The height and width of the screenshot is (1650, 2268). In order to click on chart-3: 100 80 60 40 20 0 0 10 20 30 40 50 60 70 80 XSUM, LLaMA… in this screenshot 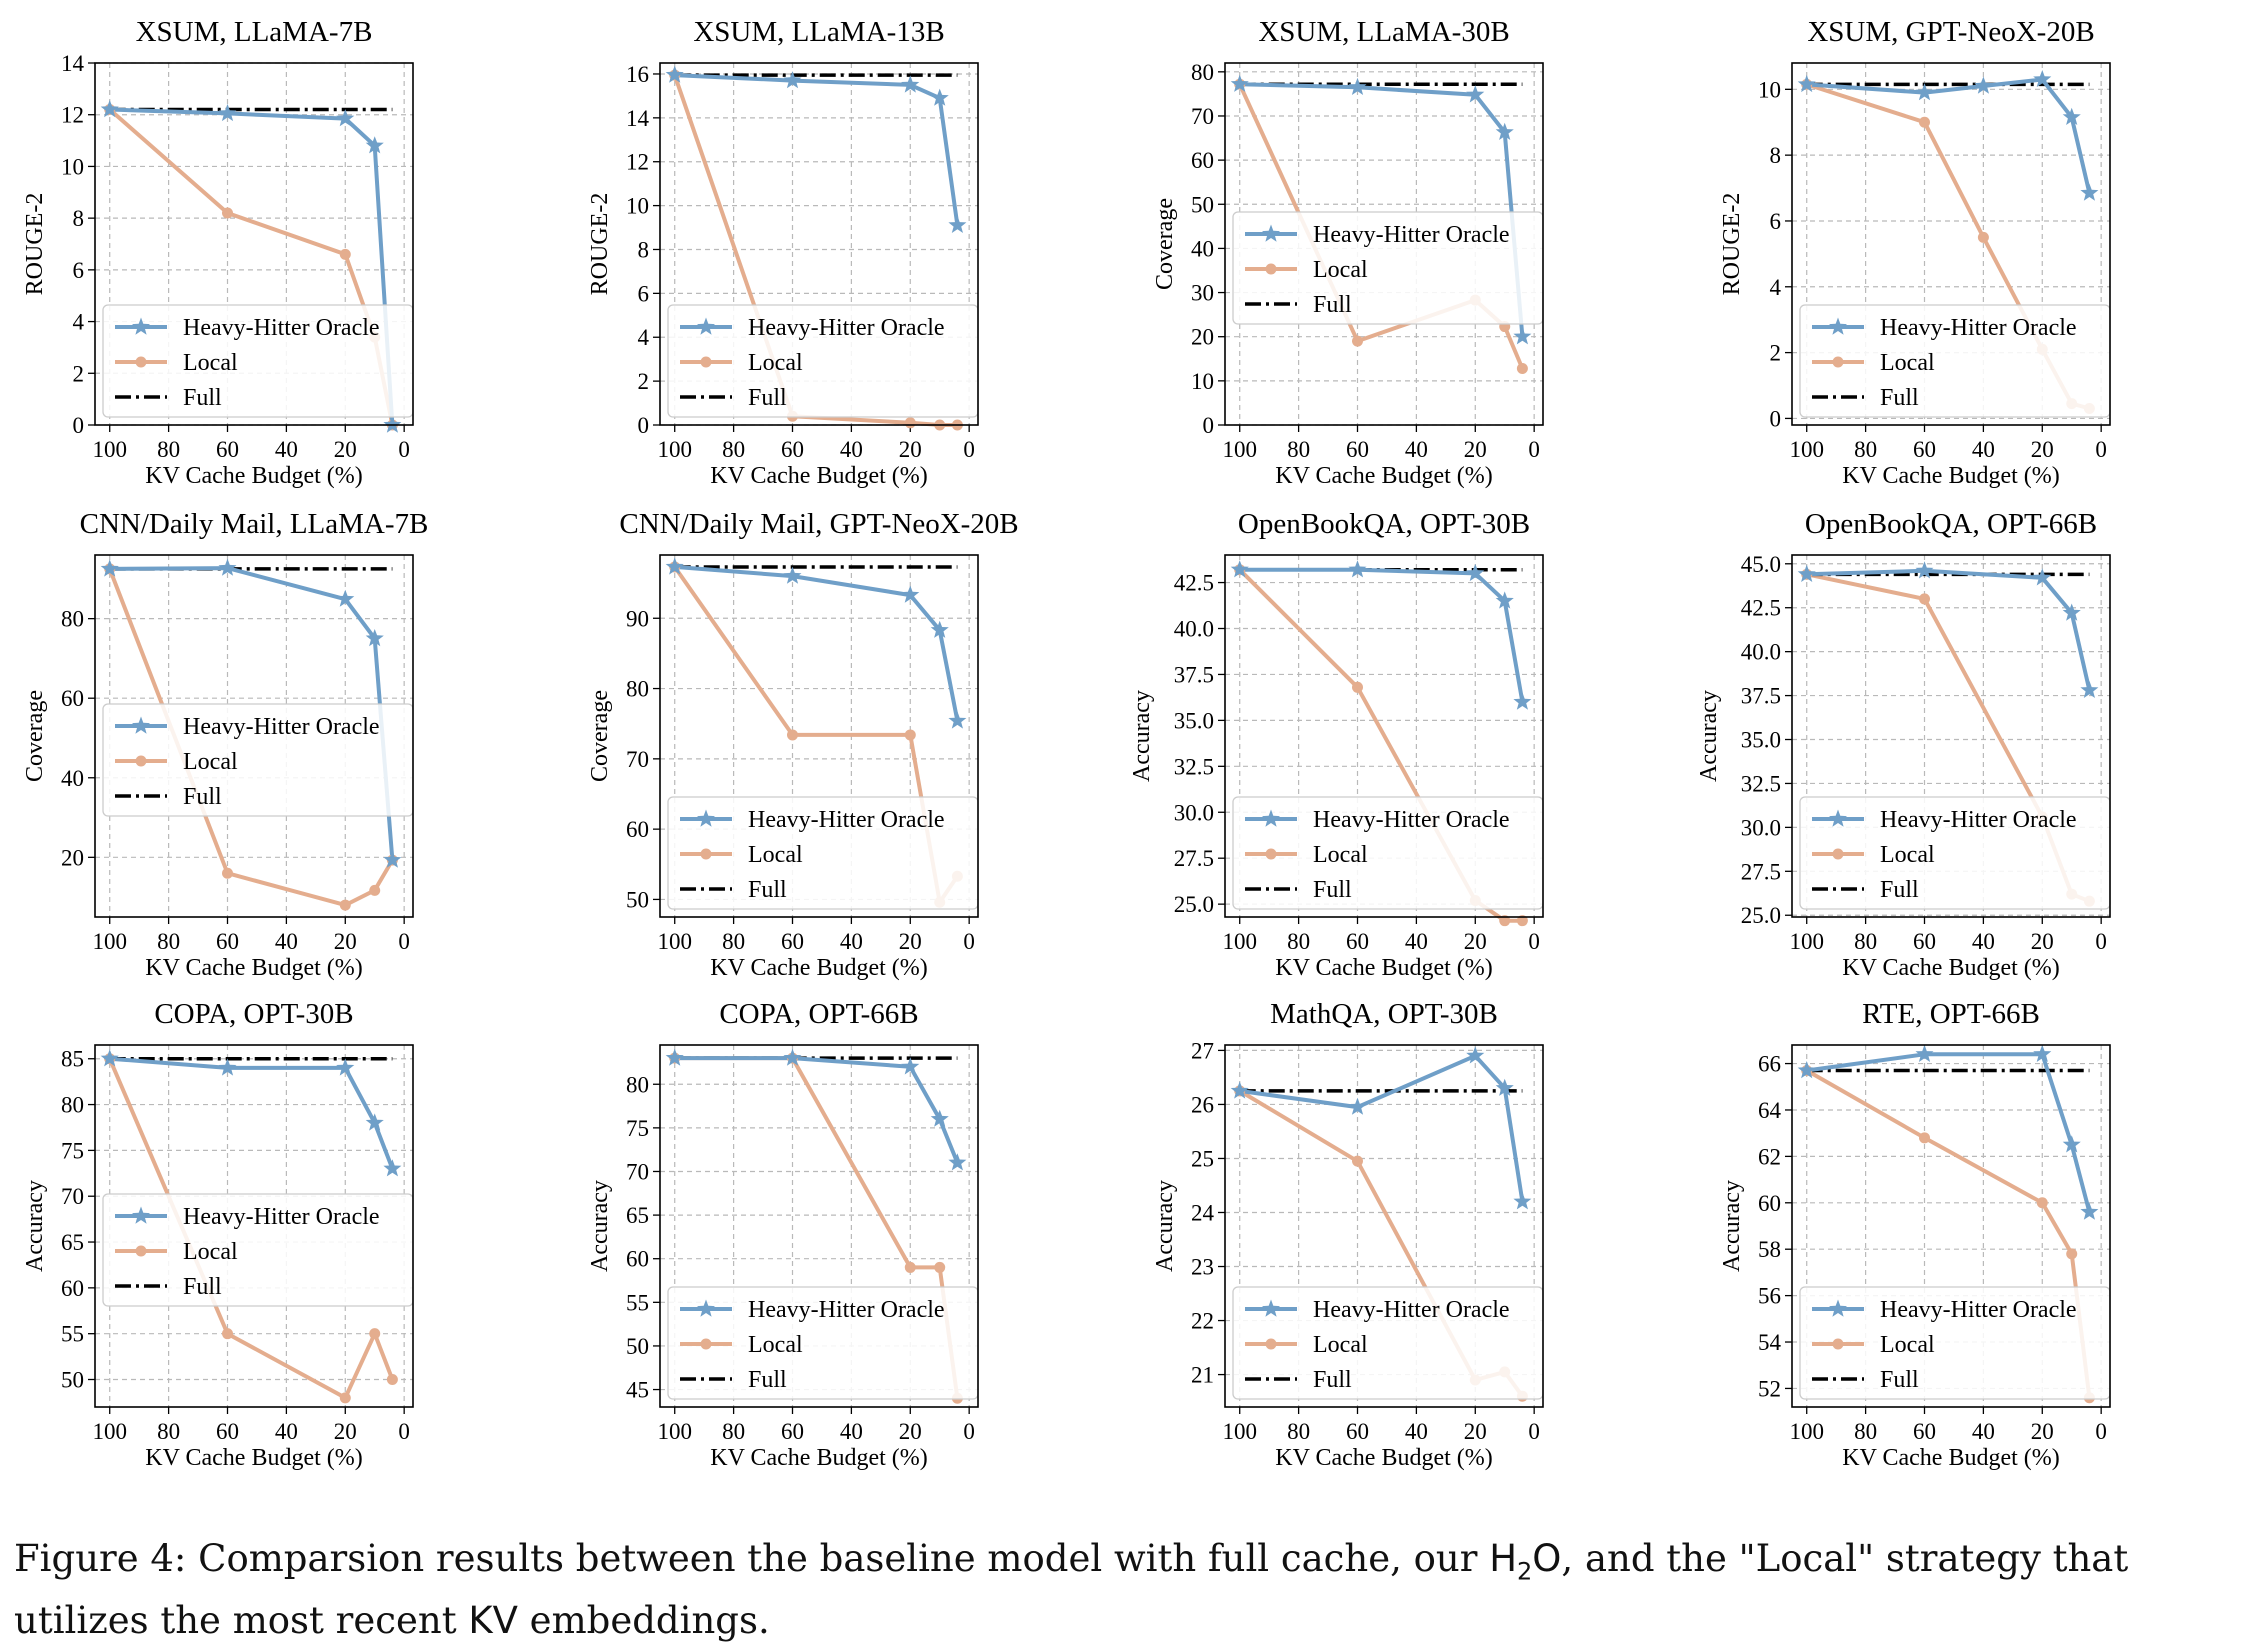, I will do `click(1348, 252)`.